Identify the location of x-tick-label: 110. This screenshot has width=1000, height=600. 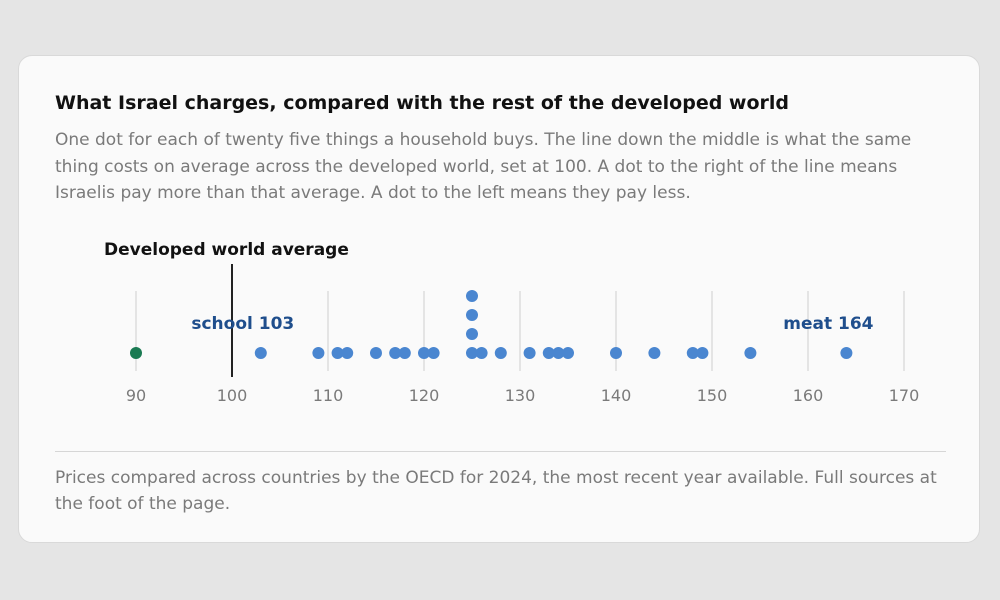
(328, 395).